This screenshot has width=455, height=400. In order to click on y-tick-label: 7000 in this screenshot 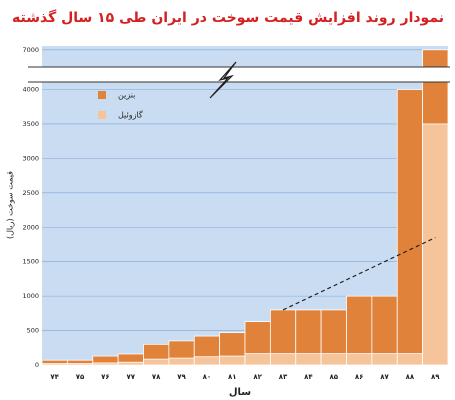, I will do `click(30, 50)`.